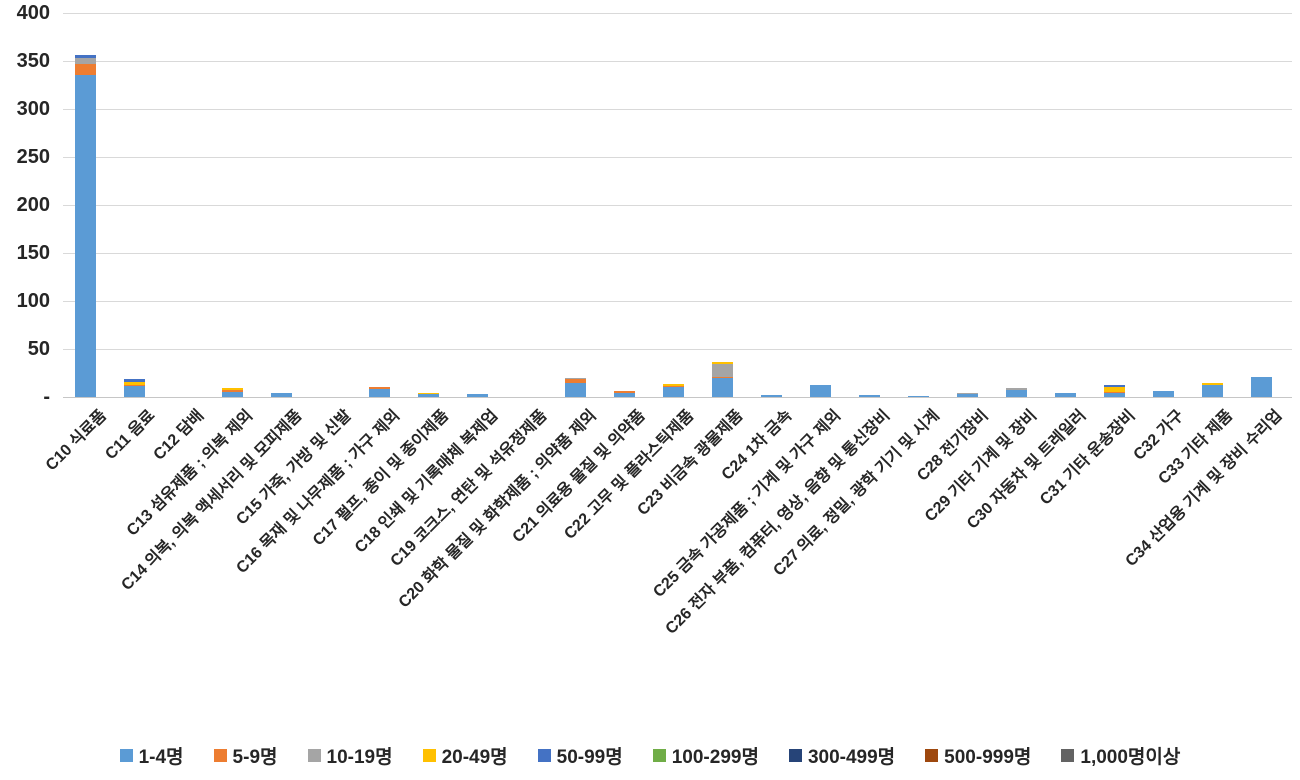 This screenshot has width=1300, height=780. I want to click on legend-label: 100-299명, so click(715, 757).